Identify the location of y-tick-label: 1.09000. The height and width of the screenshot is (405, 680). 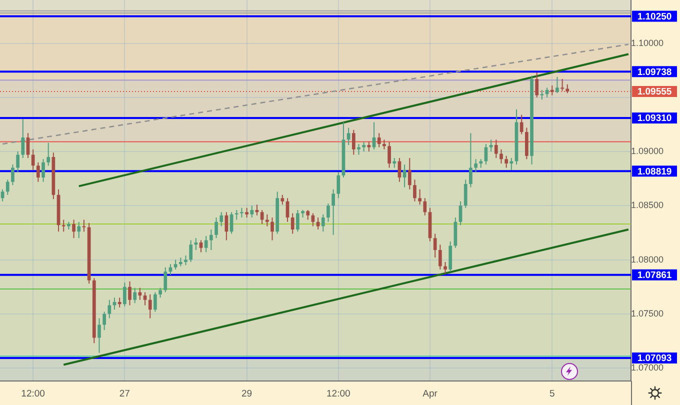
(647, 151).